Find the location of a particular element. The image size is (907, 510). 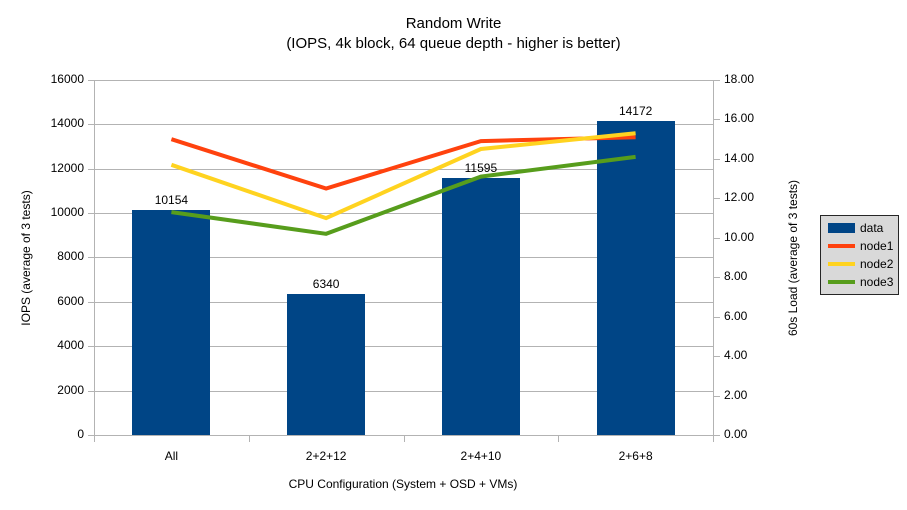

legend-bar-swatch is located at coordinates (841, 228).